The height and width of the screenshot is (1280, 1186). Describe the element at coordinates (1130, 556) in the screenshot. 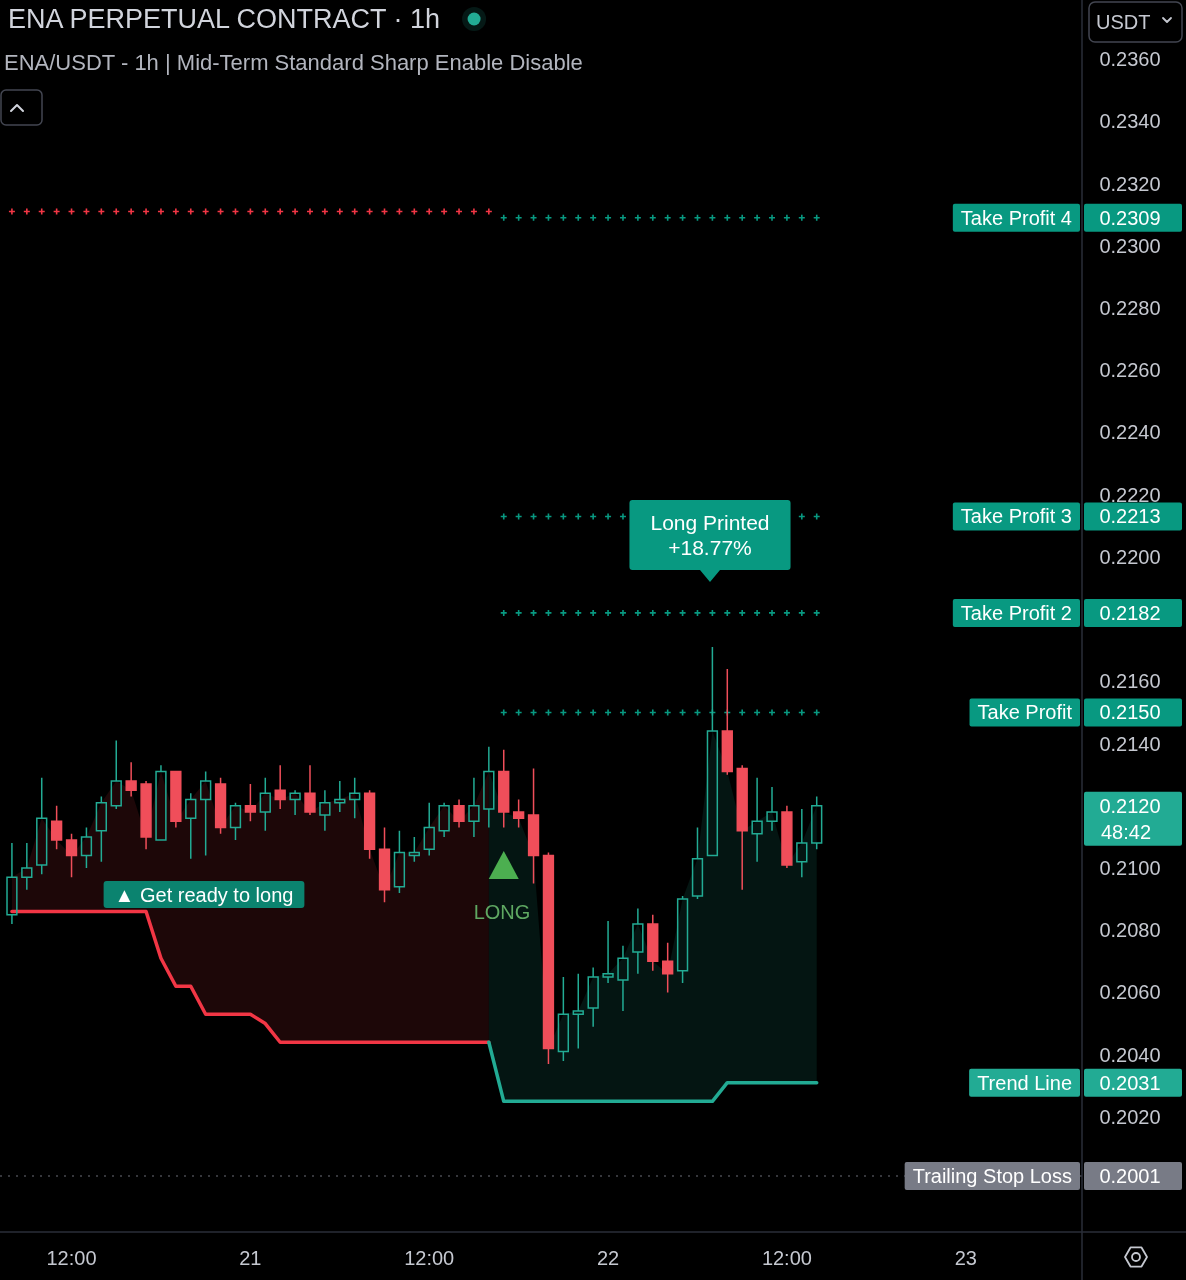

I see `y-tick-label: 0.2200` at that location.